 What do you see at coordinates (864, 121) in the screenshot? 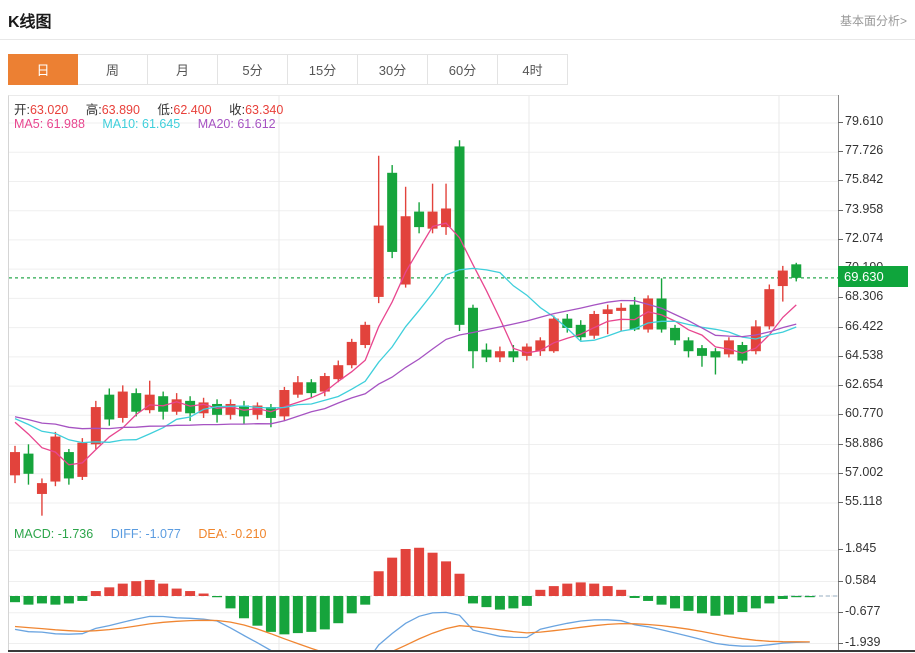
I see `y-axis-label: 79.610` at bounding box center [864, 121].